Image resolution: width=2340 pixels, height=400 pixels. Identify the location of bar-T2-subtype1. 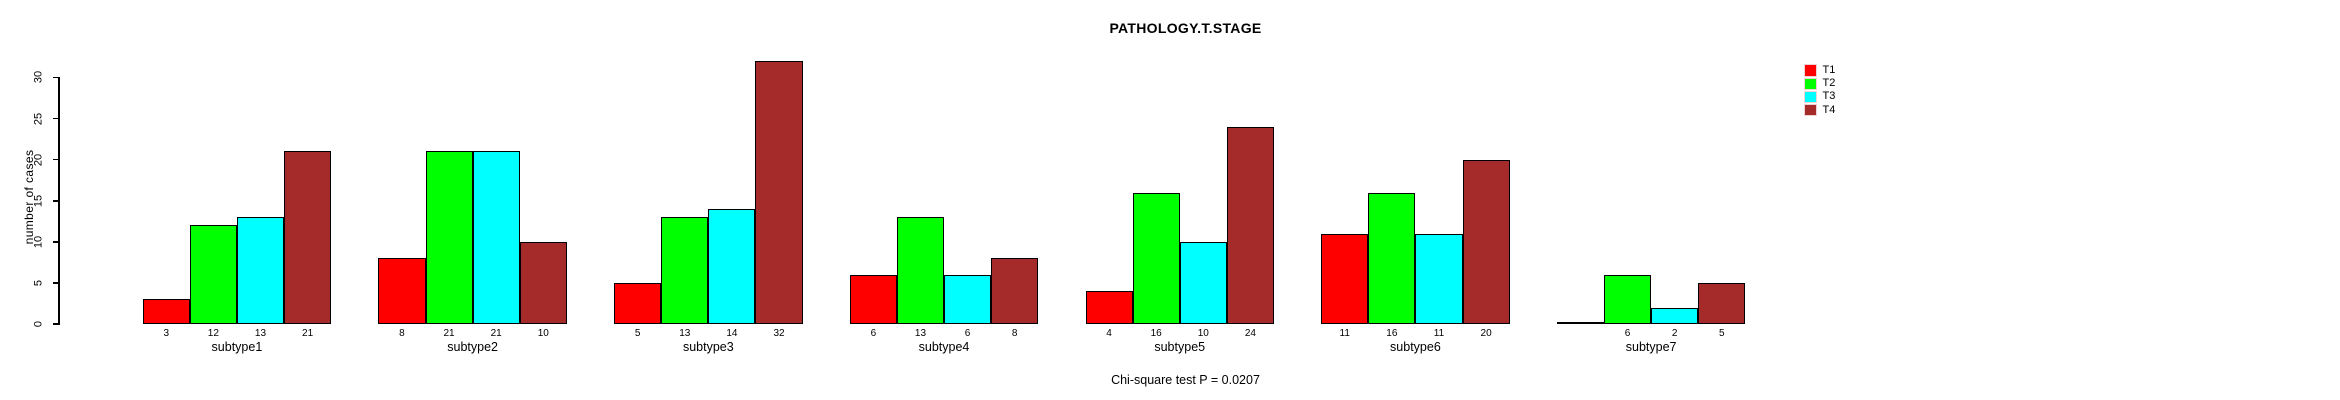
(213, 274).